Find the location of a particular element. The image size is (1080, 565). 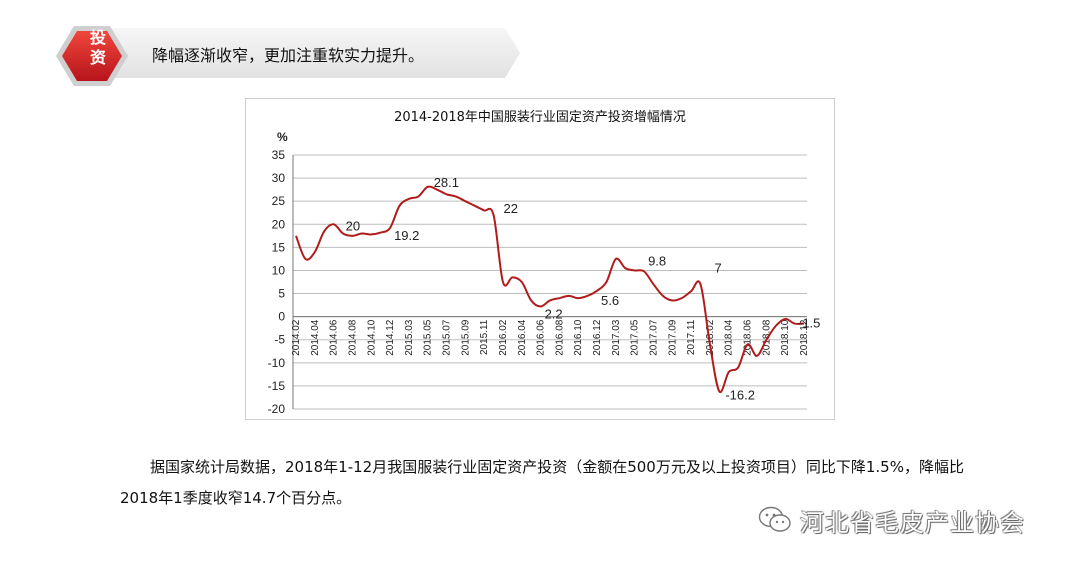

x-tick-label: 2014.04 is located at coordinates (315, 337).